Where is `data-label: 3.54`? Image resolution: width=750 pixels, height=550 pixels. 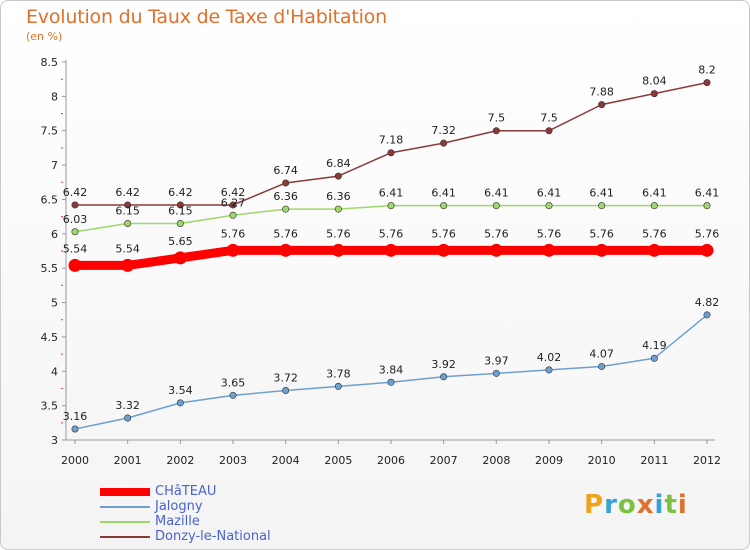
data-label: 3.54 is located at coordinates (180, 390).